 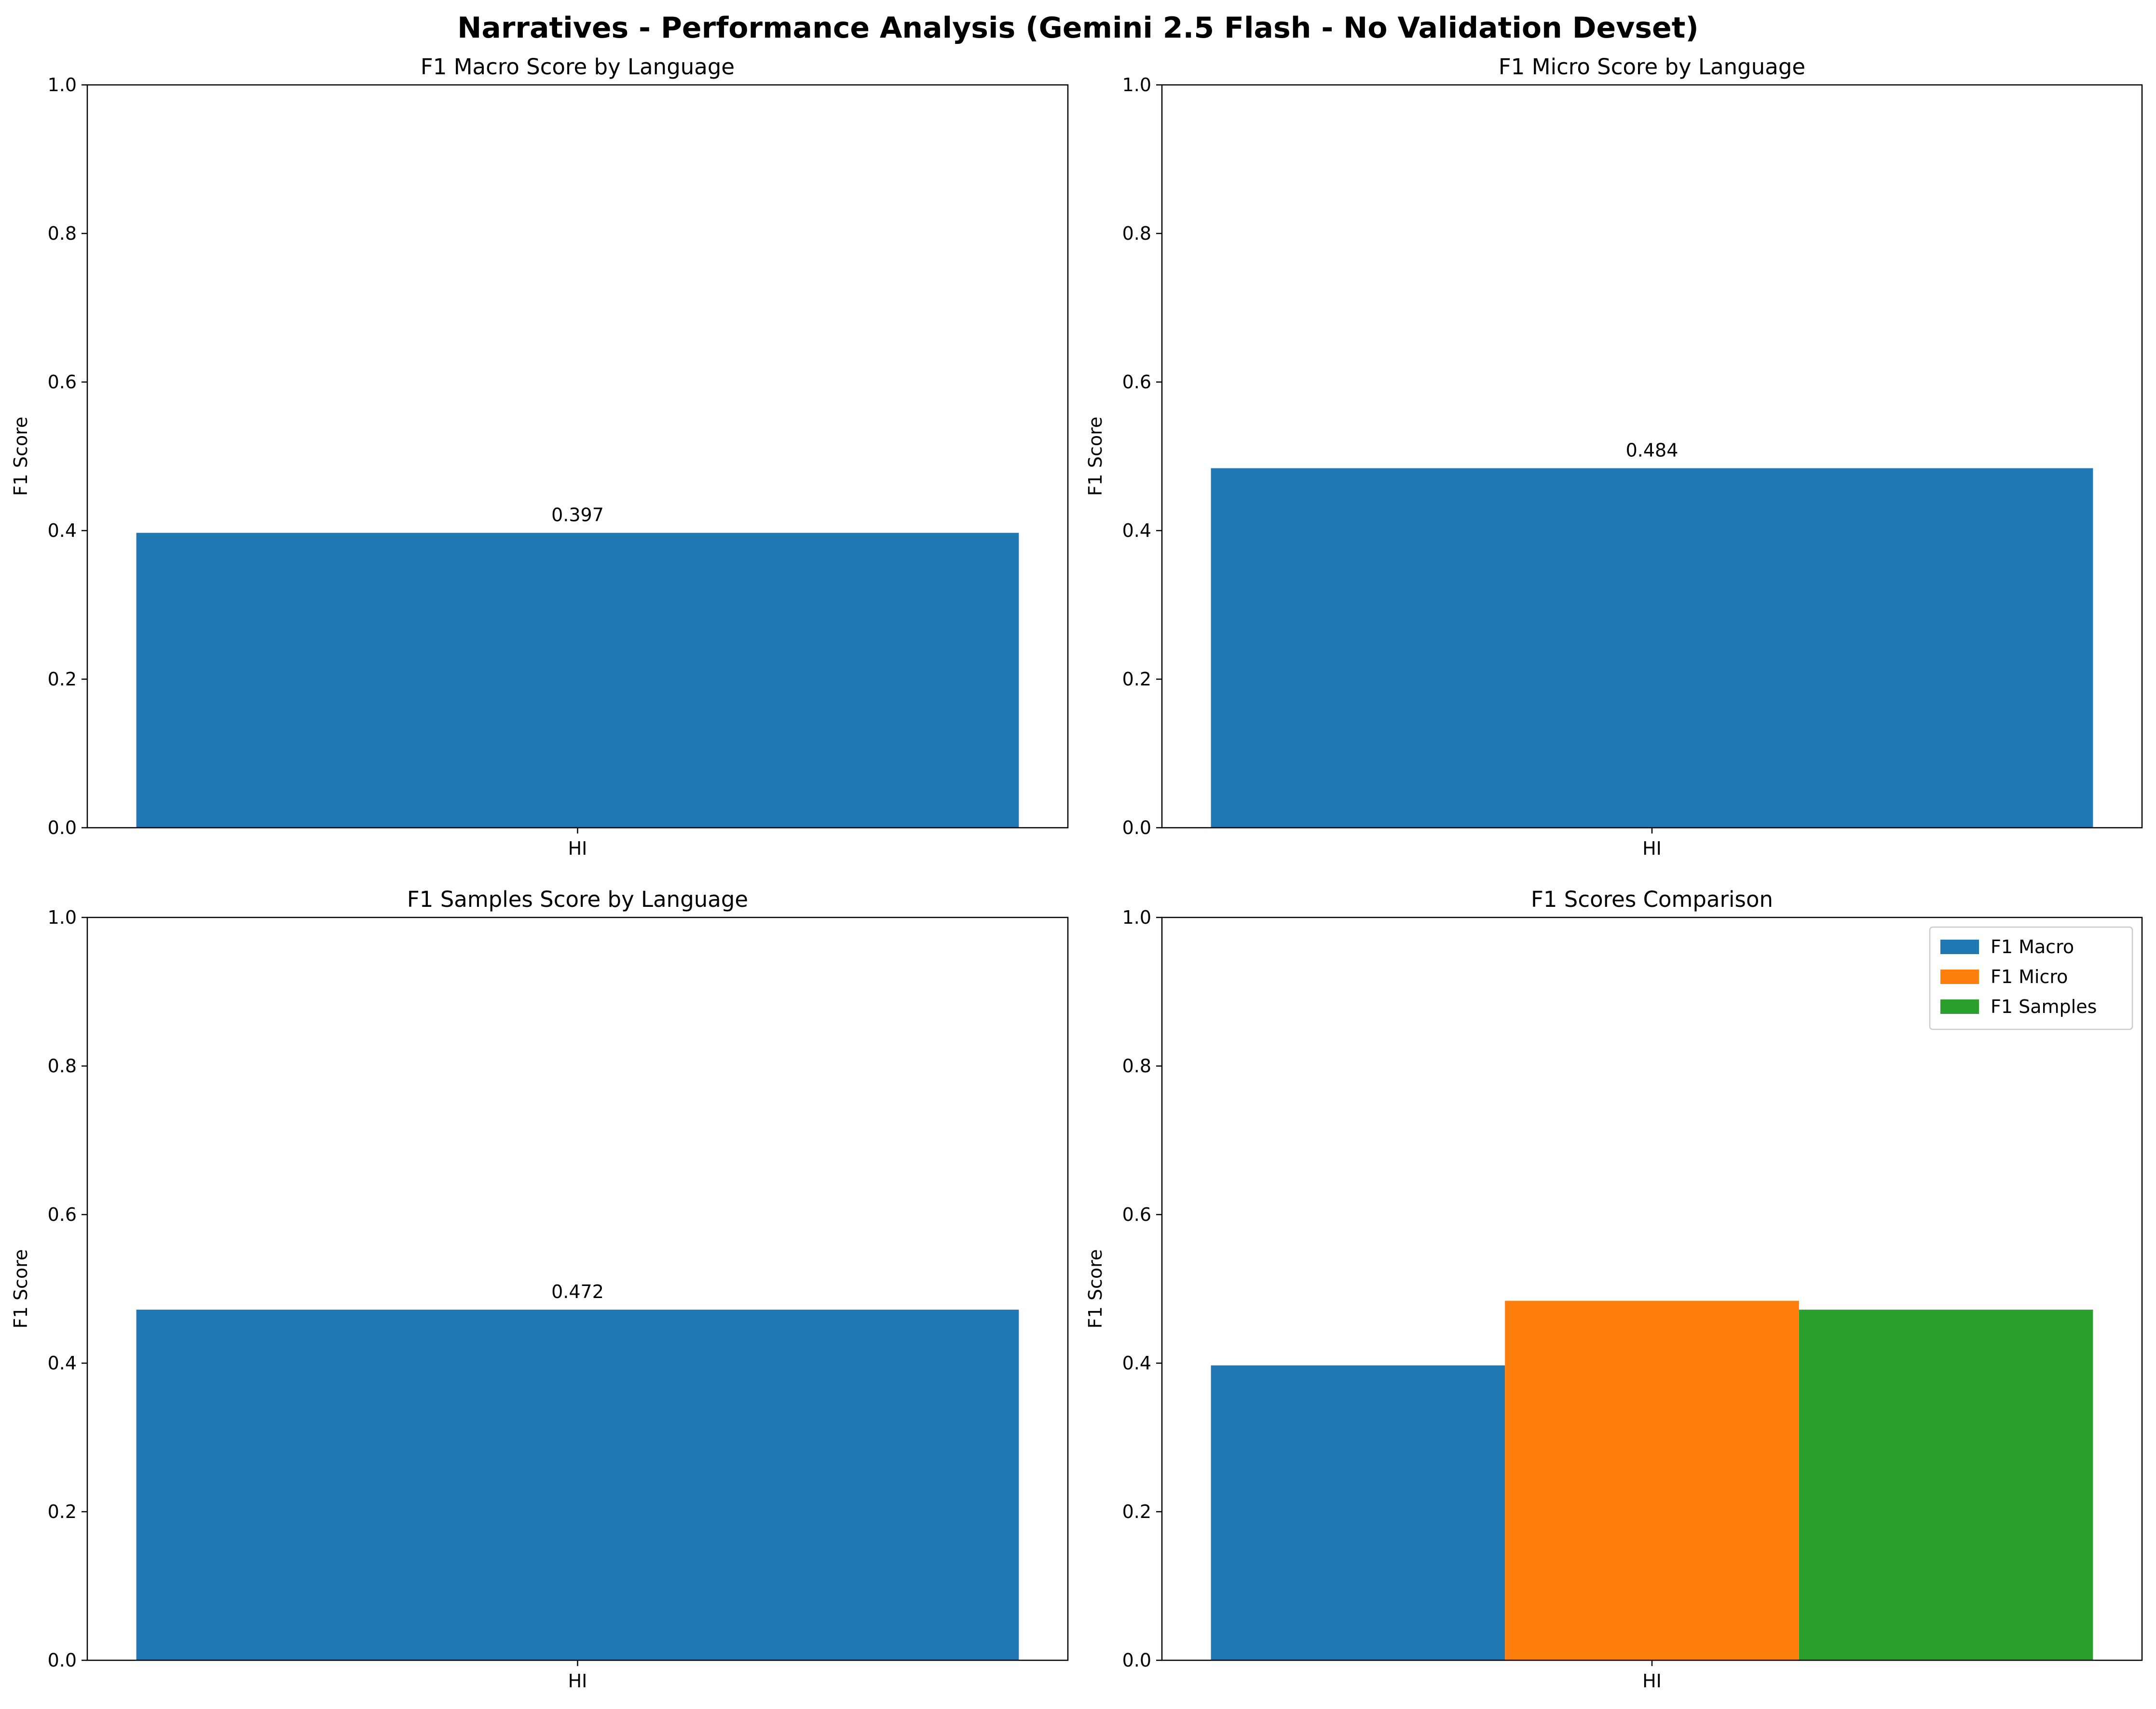 I want to click on bar-f1-micro, so click(x=1652, y=1480).